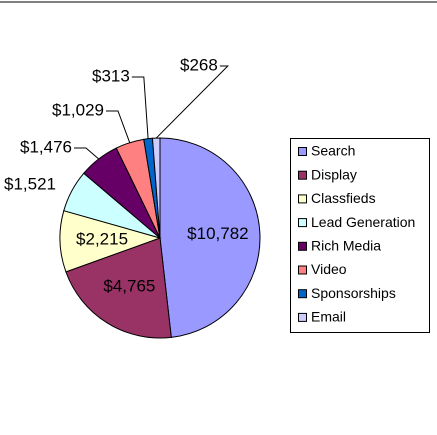 The image size is (437, 435). What do you see at coordinates (102, 238) in the screenshot?
I see `value-label: $2,215` at bounding box center [102, 238].